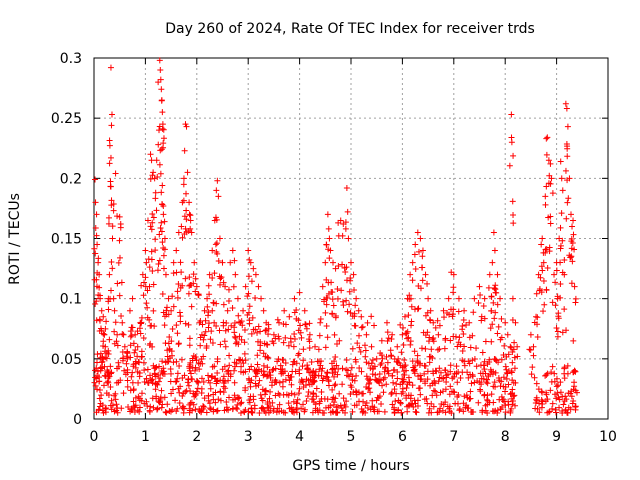  Describe the element at coordinates (248, 437) in the screenshot. I see `x-tick-label: 3` at that location.